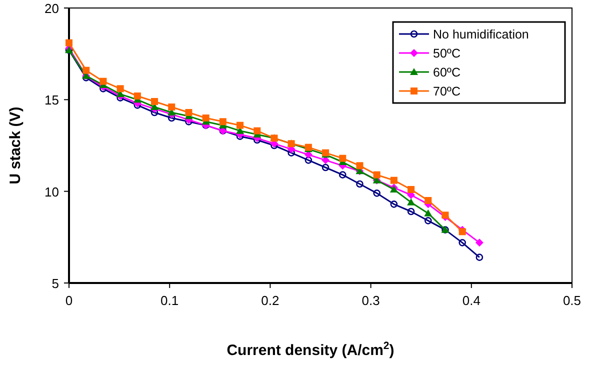 The width and height of the screenshot is (592, 366). What do you see at coordinates (572, 300) in the screenshot?
I see `x-tick-label: 0.5` at bounding box center [572, 300].